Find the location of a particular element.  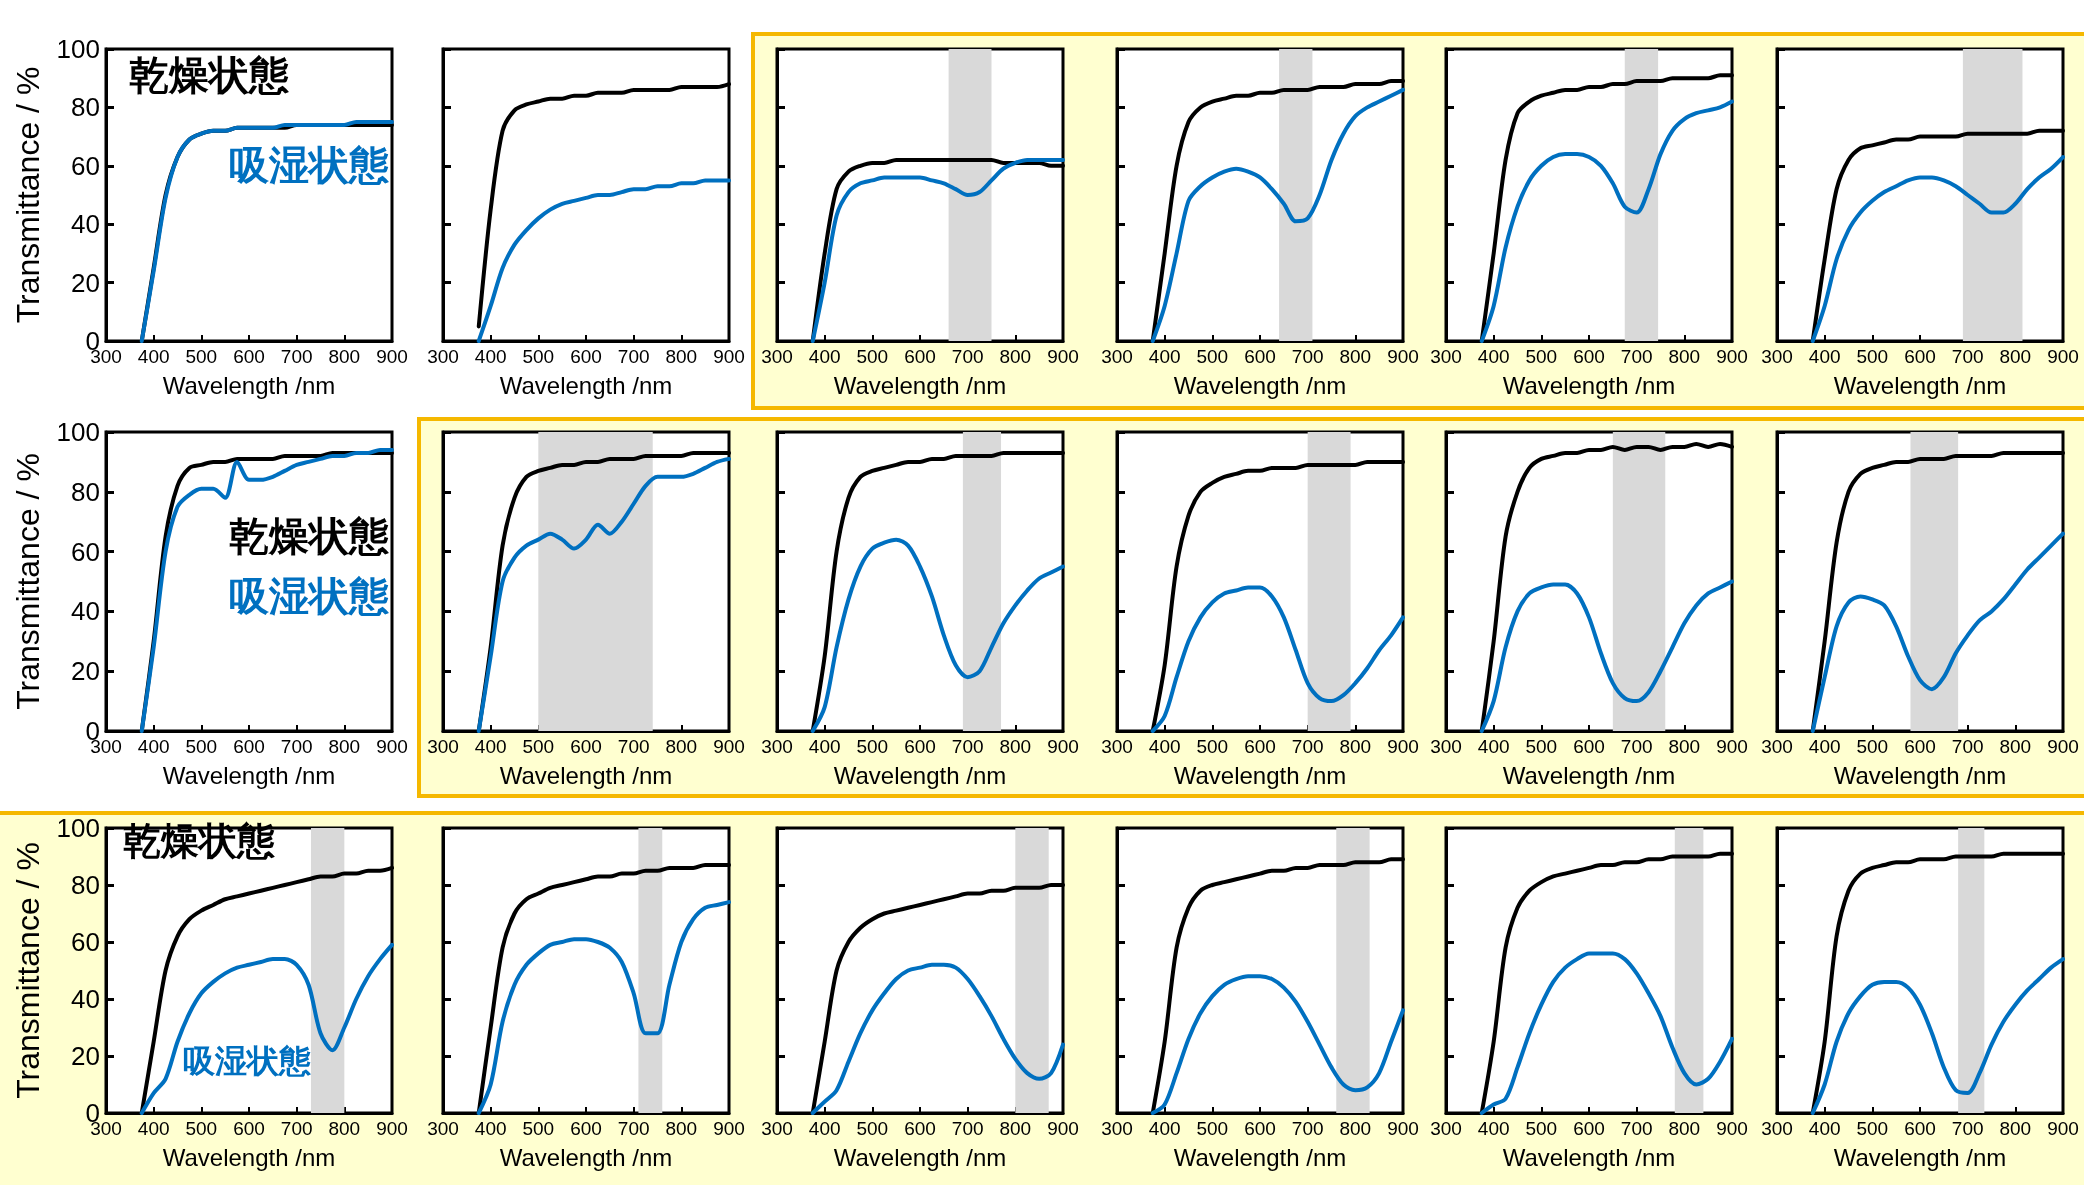

y-tick-label: 80 is located at coordinates (85, 107).